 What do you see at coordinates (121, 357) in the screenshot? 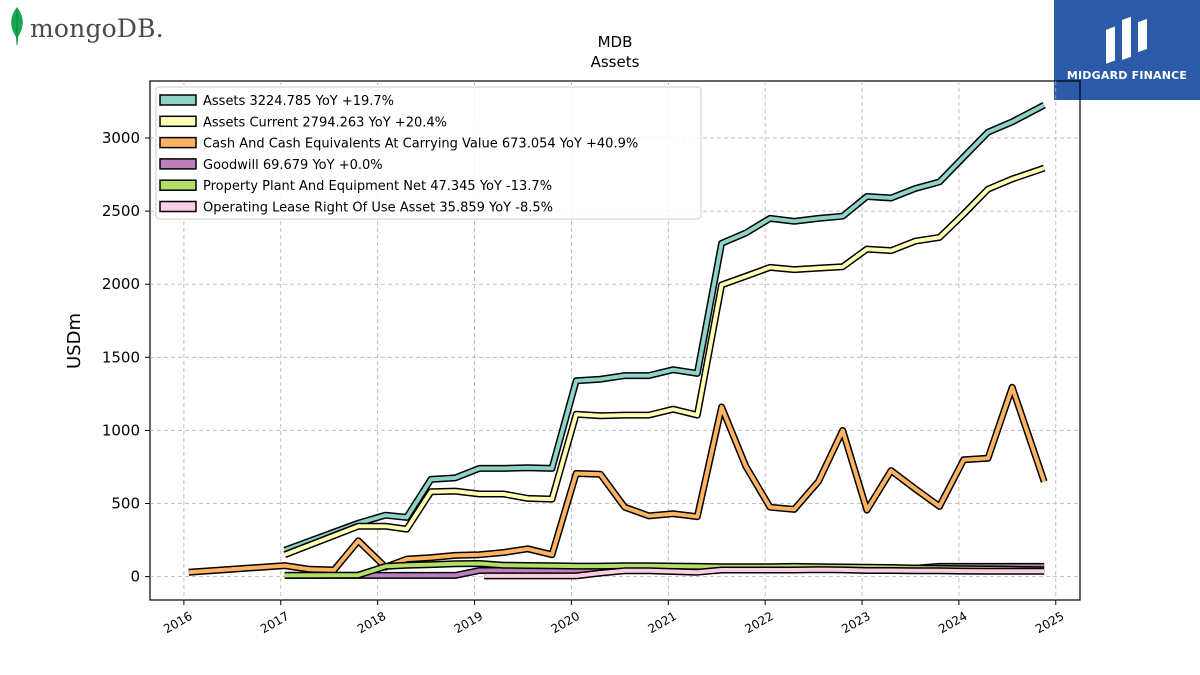
I see `y-tick-label: 1500` at bounding box center [121, 357].